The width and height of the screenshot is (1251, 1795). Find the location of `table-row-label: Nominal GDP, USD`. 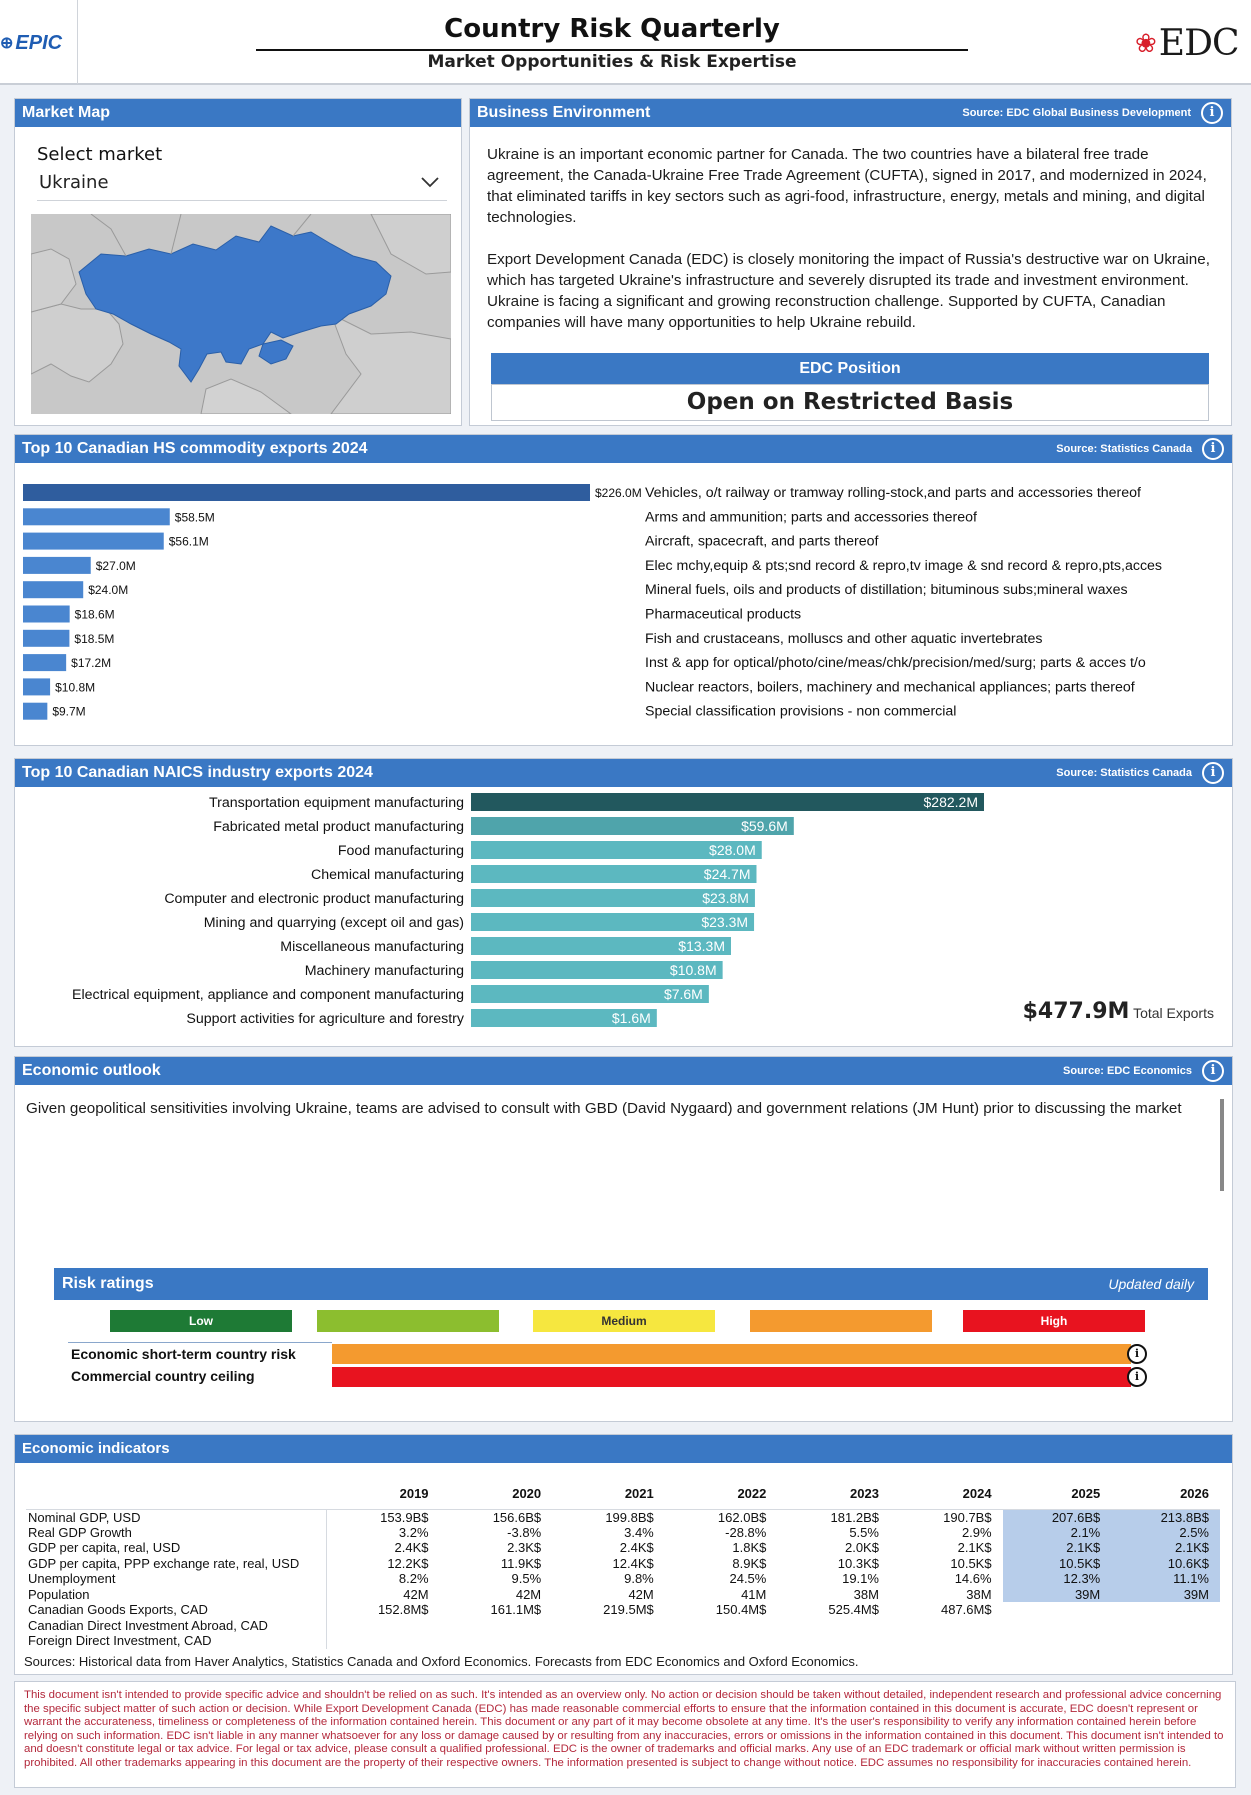

table-row-label: Nominal GDP, USD is located at coordinates (176, 1517).